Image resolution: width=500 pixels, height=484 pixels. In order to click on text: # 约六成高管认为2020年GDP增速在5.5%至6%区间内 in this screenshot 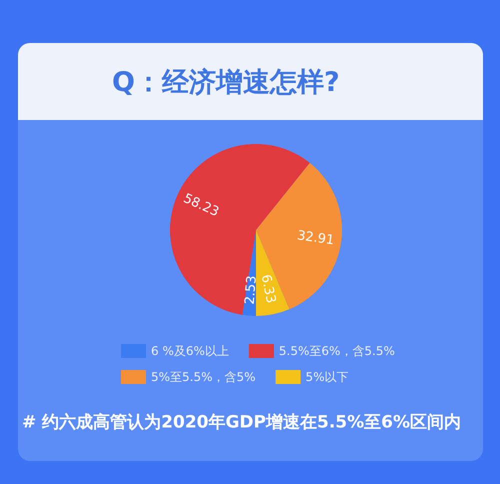, I will do `click(242, 422)`.